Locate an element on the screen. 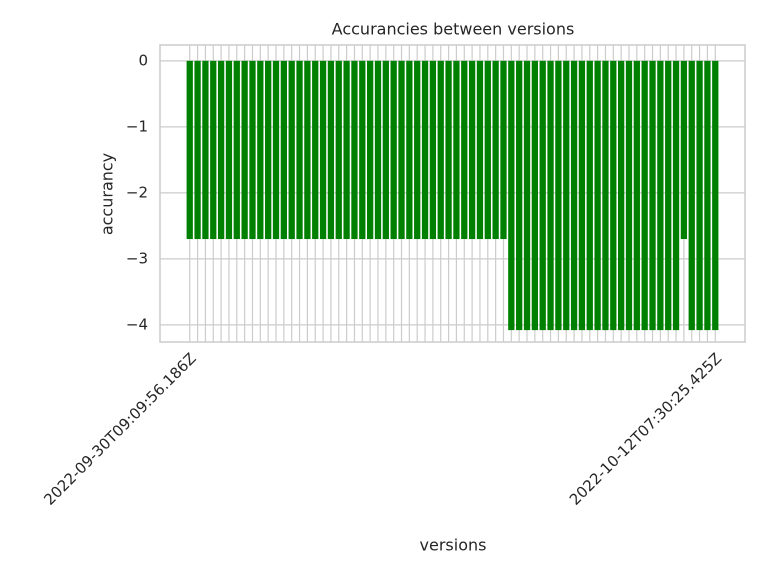 The height and width of the screenshot is (580, 768). y-tick-label: −3 is located at coordinates (137, 258).